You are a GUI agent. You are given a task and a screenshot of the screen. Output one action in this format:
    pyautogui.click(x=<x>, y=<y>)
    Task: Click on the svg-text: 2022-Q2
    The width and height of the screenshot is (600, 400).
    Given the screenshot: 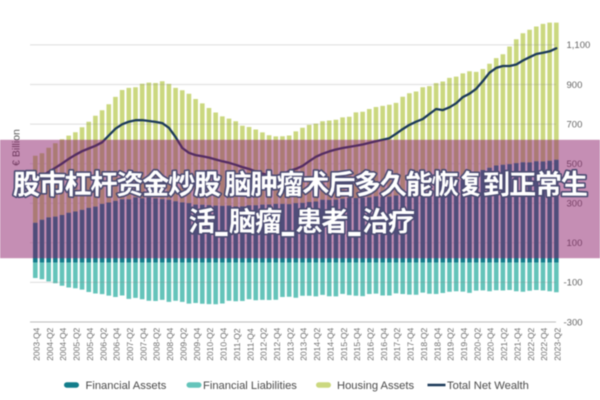 What is the action you would take?
    pyautogui.click(x=531, y=343)
    